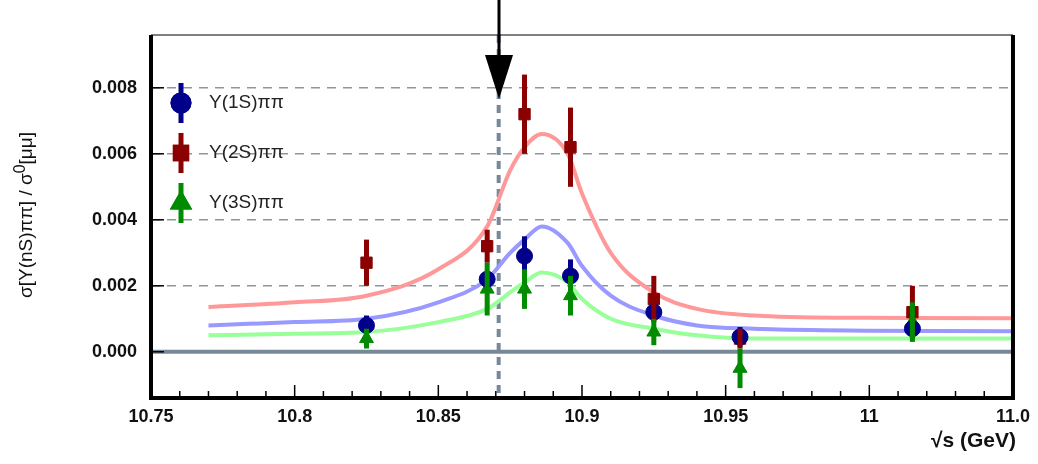 The height and width of the screenshot is (464, 1038). I want to click on legend-label: Υ(3S)ππ, so click(246, 202).